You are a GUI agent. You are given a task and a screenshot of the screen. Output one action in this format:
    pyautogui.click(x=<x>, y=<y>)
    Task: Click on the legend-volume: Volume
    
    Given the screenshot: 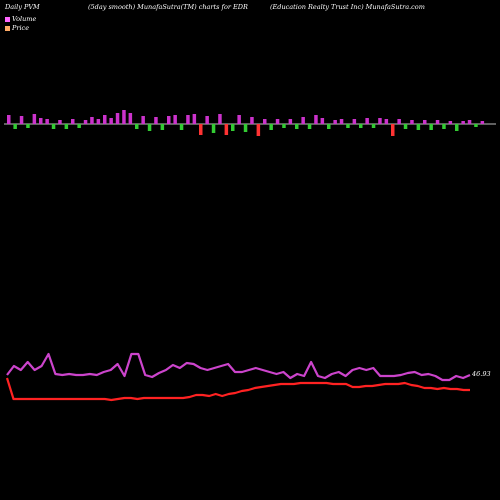 What is the action you would take?
    pyautogui.click(x=20, y=19)
    